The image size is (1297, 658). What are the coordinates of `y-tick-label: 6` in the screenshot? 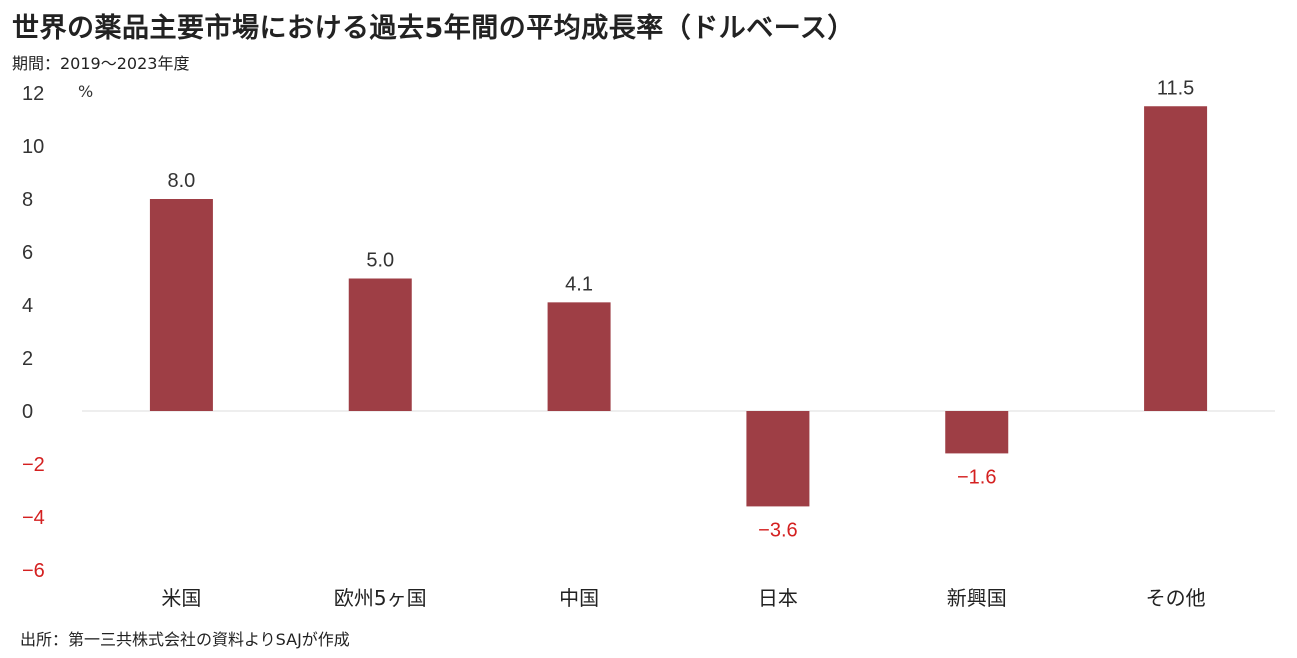 It's located at (27, 253).